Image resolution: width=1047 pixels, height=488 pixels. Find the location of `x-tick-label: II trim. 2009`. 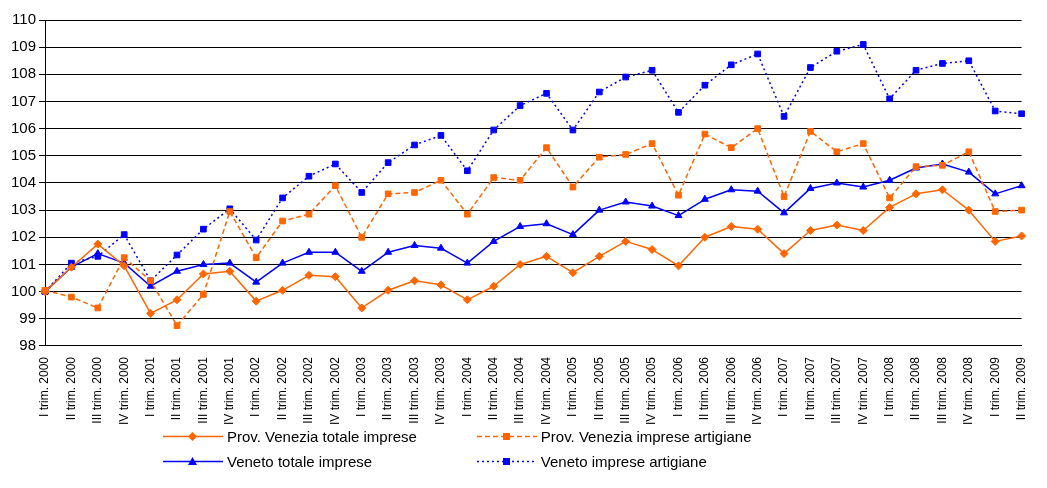

x-tick-label: II trim. 2009 is located at coordinates (1020, 388).